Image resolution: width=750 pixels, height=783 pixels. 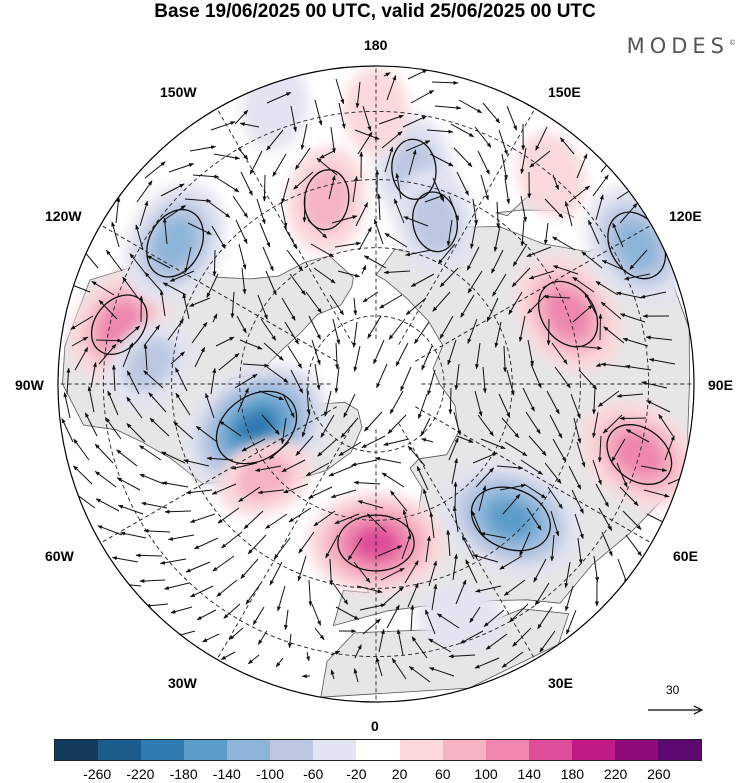 I want to click on colorbar-tick-label: 100, so click(x=486, y=774).